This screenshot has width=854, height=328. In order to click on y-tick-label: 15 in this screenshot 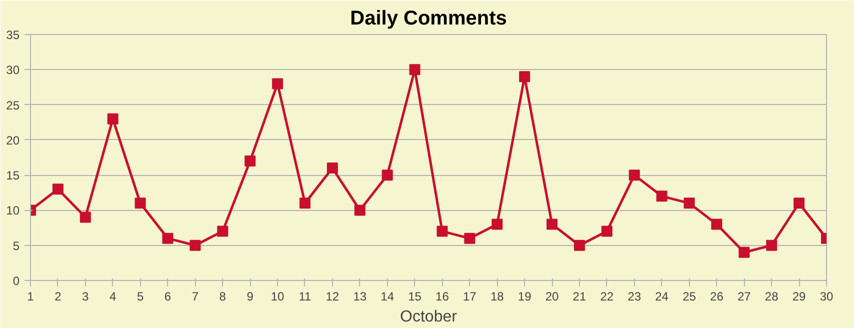, I will do `click(13, 175)`.